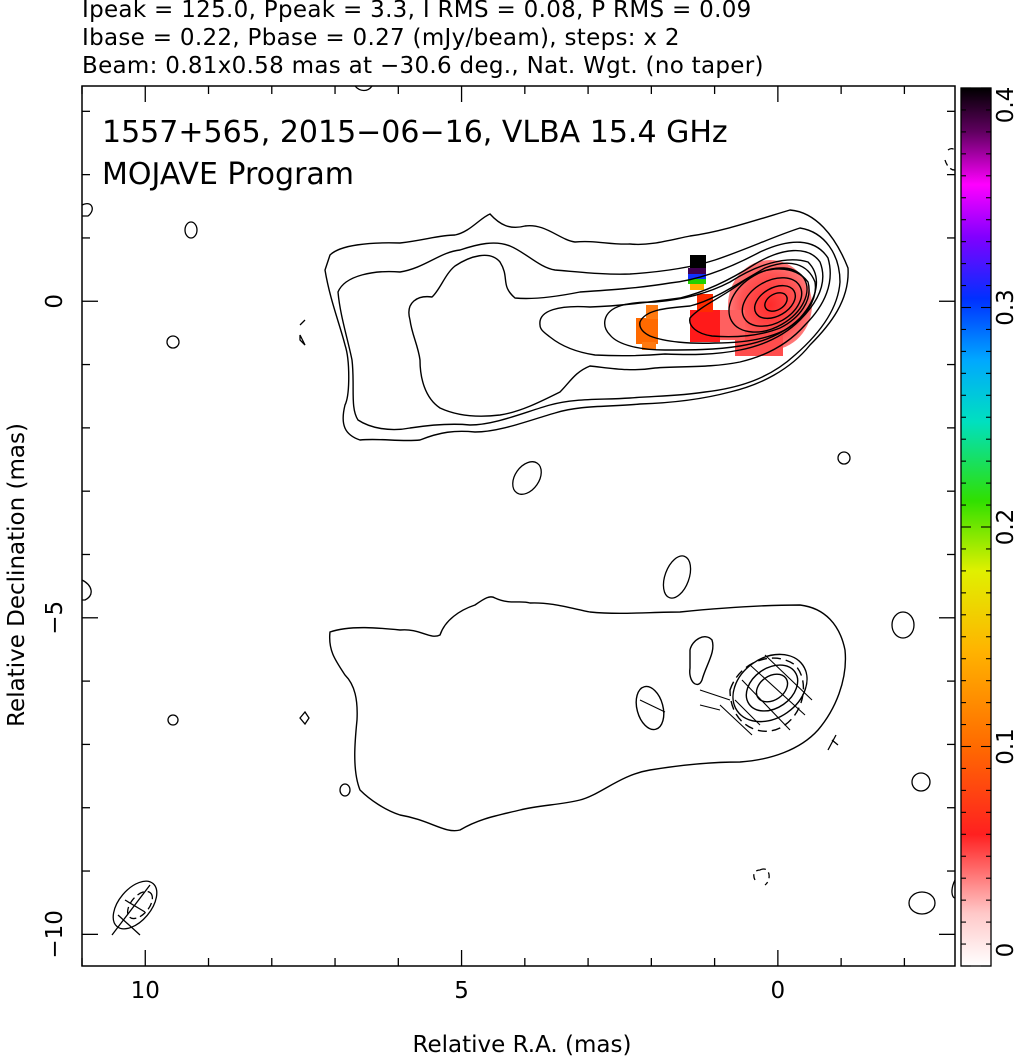  What do you see at coordinates (705, 303) in the screenshot?
I see `pol-patch-red-top` at bounding box center [705, 303].